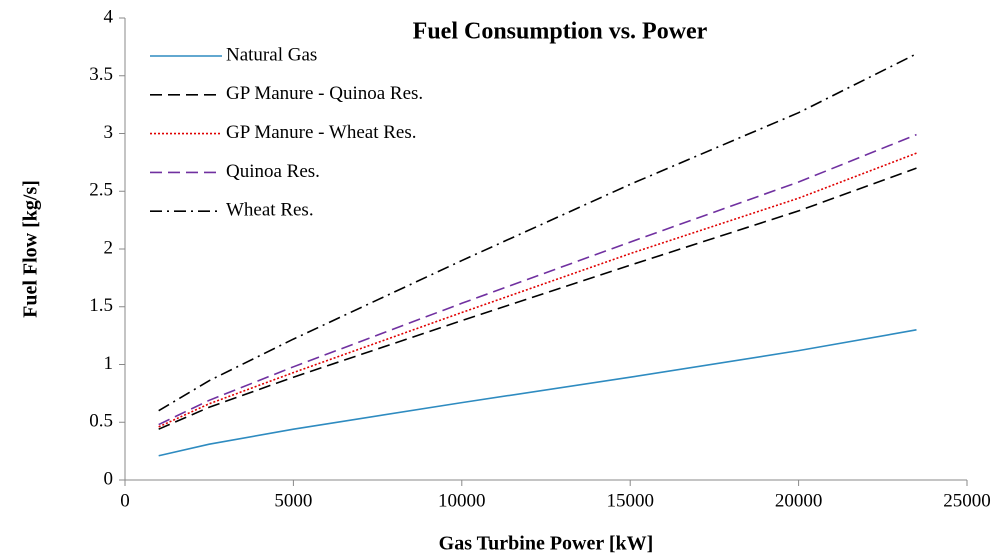 The width and height of the screenshot is (1005, 558). I want to click on y-tick-label: 1.5, so click(101, 305).